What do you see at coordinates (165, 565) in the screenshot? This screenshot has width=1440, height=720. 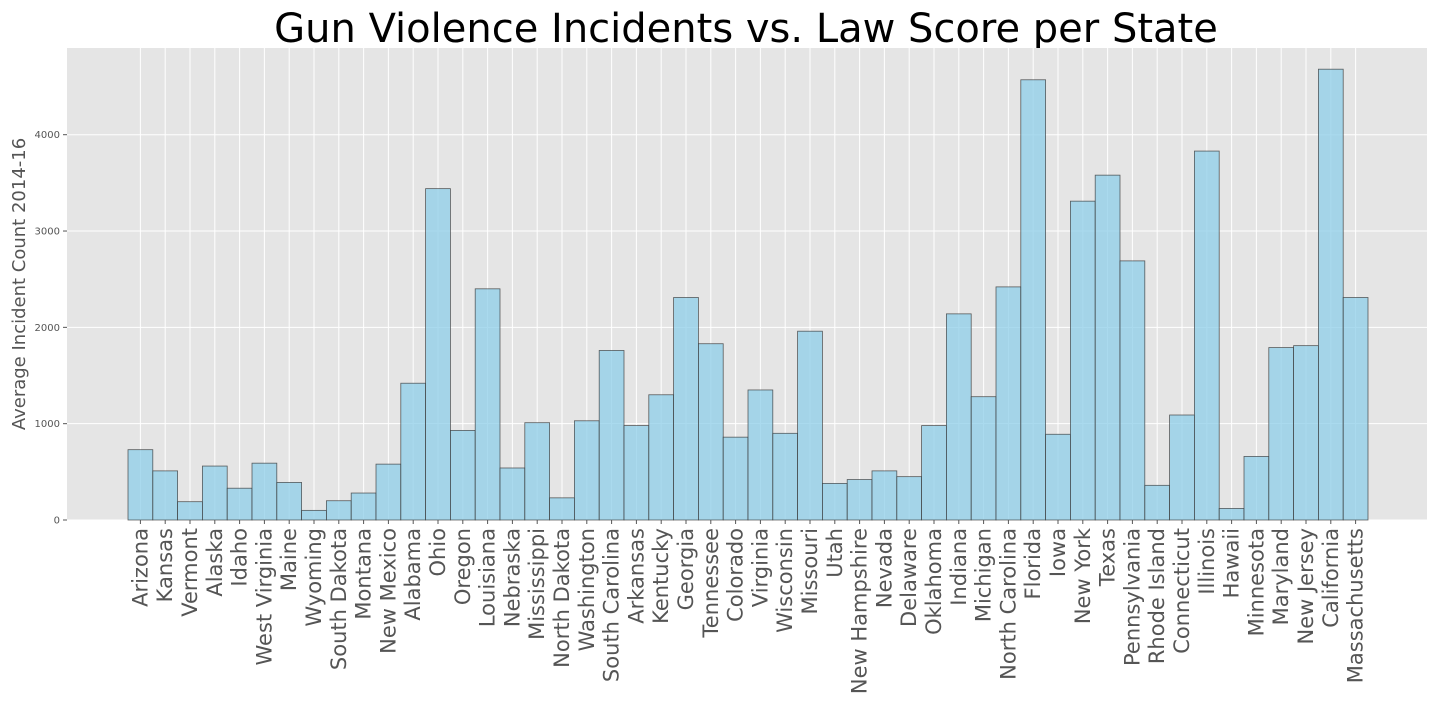 I see `x-tick-label: Kansas` at bounding box center [165, 565].